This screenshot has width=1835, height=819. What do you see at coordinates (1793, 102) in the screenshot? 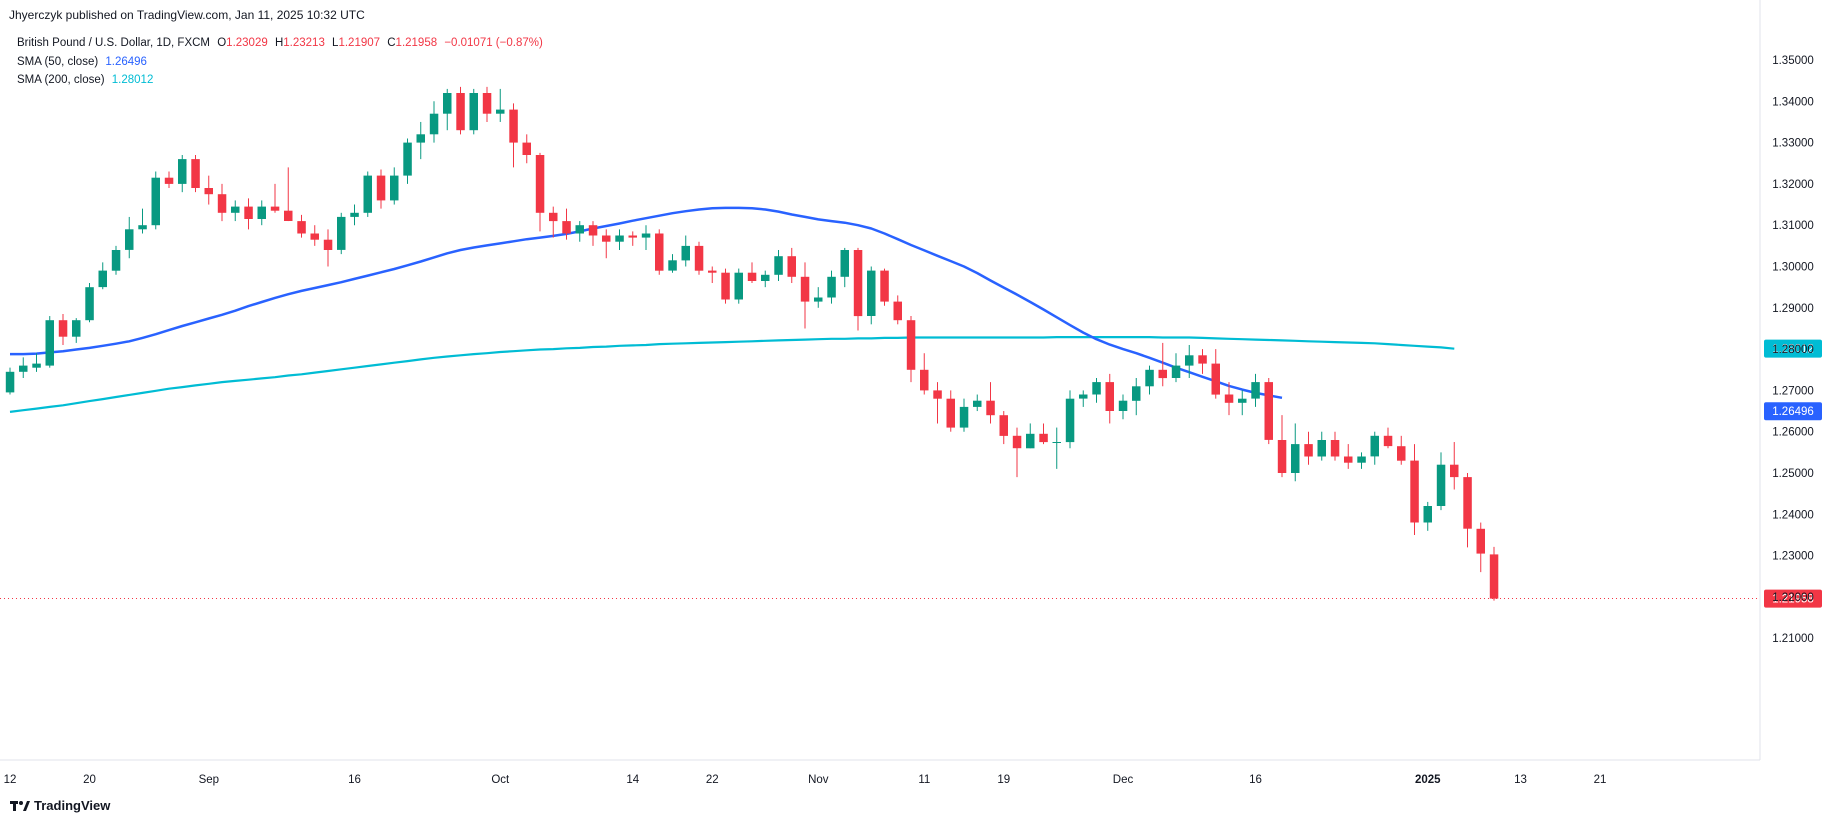
I see `price-tick-label: 1.34000` at bounding box center [1793, 102].